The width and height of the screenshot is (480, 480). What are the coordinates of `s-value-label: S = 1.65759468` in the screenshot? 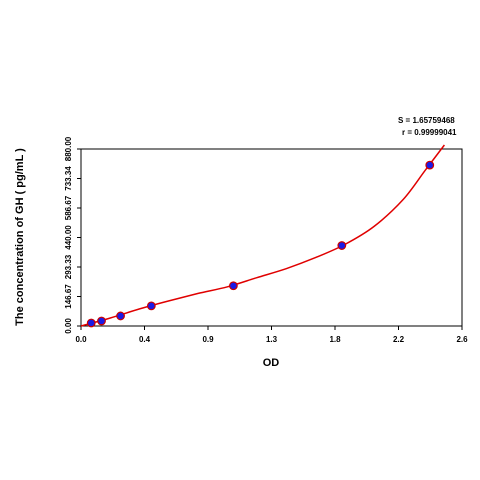 It's located at (426, 120).